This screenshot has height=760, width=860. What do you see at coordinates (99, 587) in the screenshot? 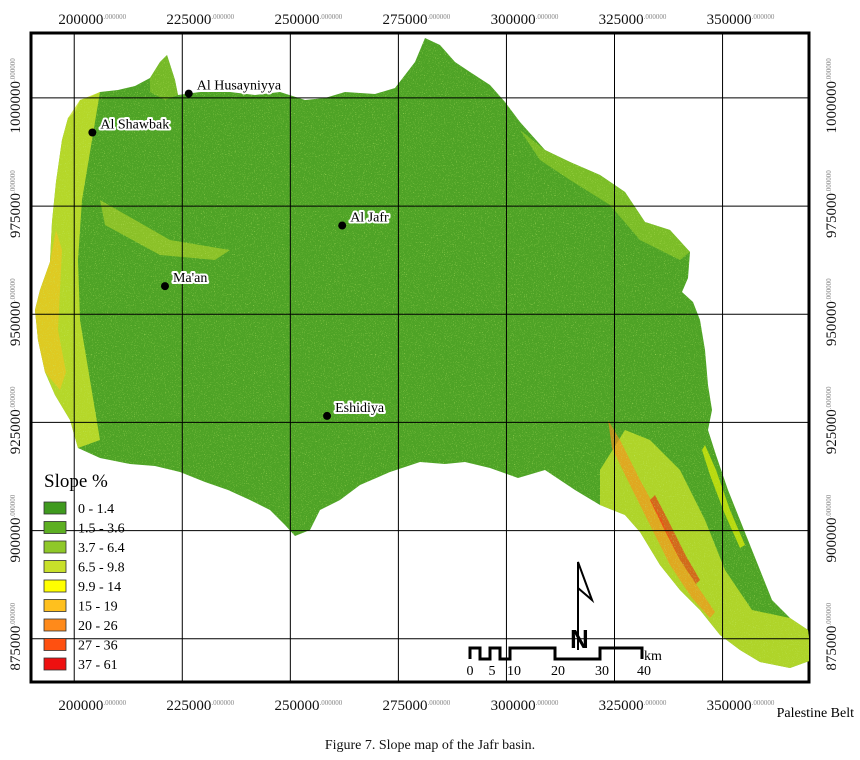
I see `legend-label: 9.9 - 14` at bounding box center [99, 587].